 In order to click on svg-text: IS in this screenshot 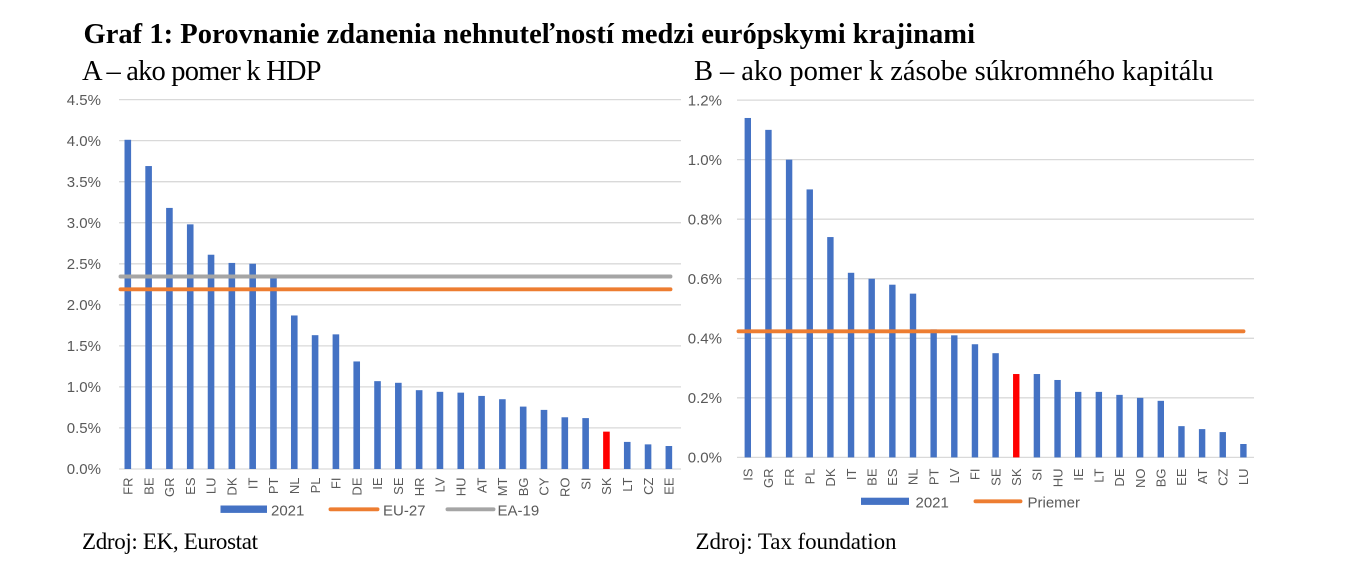, I will do `click(748, 474)`.